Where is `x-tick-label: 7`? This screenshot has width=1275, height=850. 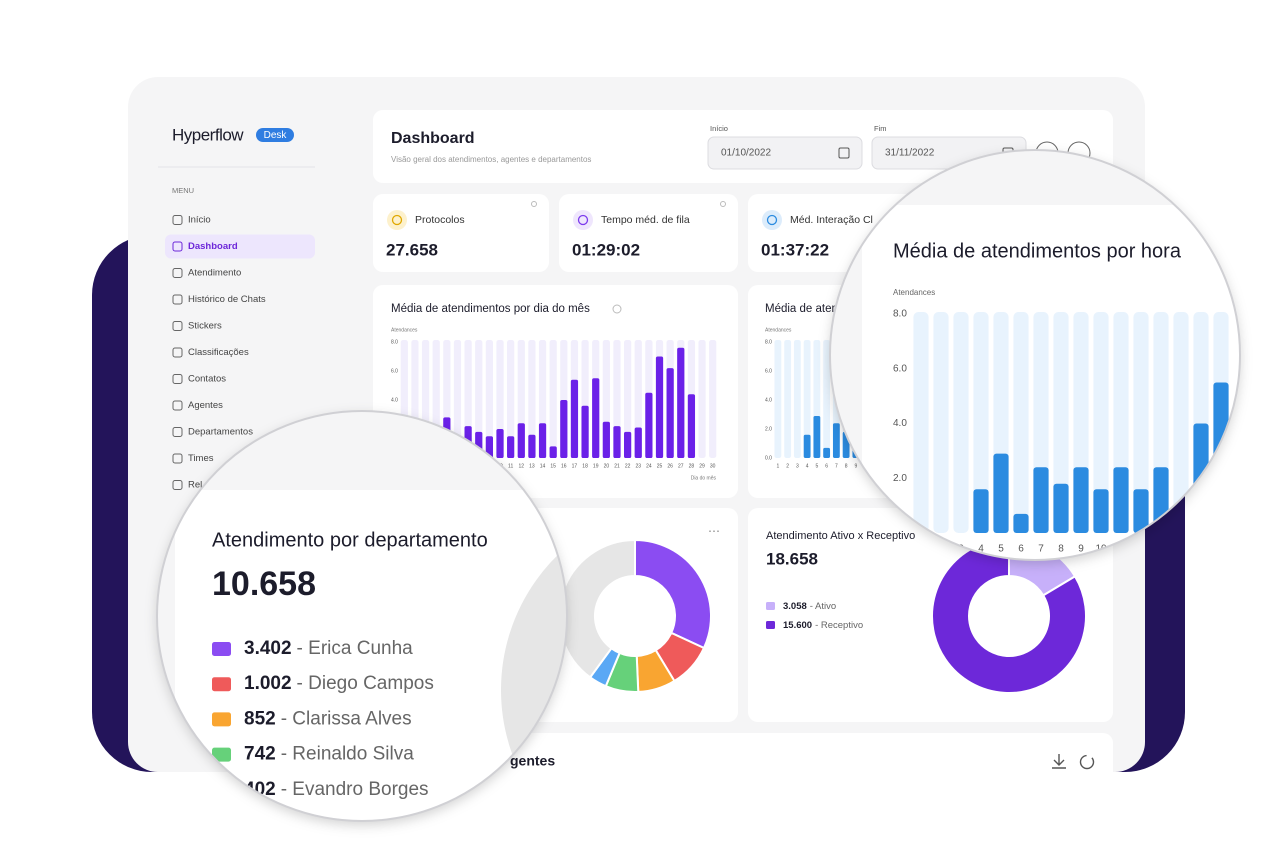 x-tick-label: 7 is located at coordinates (1041, 549).